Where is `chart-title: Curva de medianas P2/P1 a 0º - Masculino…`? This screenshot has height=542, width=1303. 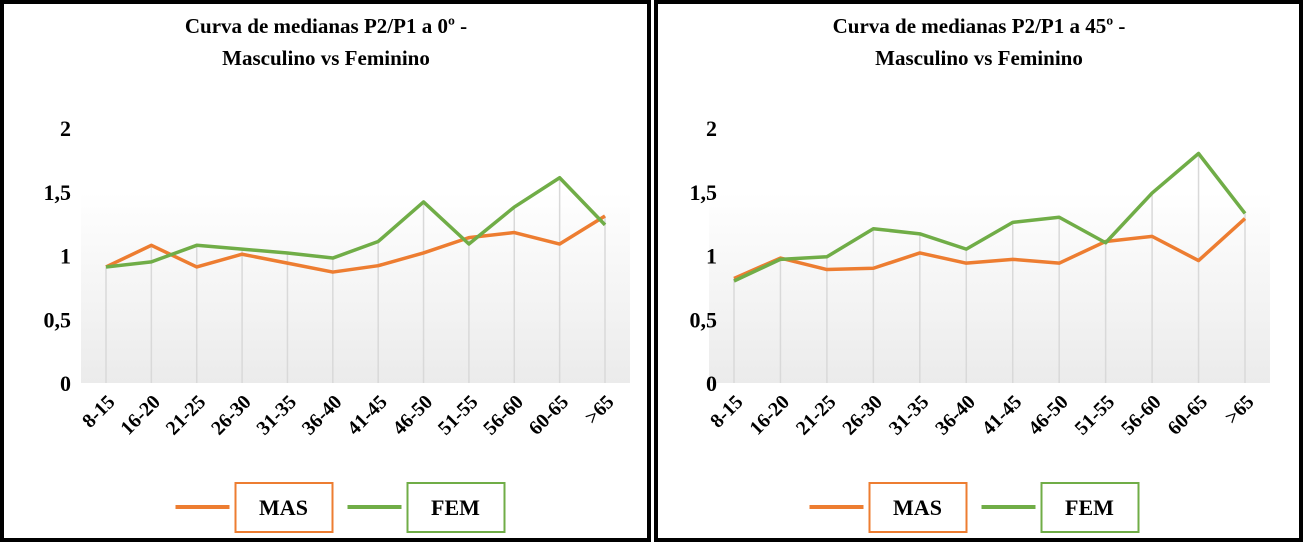
chart-title: Curva de medianas P2/P1 a 0º - Masculino… is located at coordinates (326, 42).